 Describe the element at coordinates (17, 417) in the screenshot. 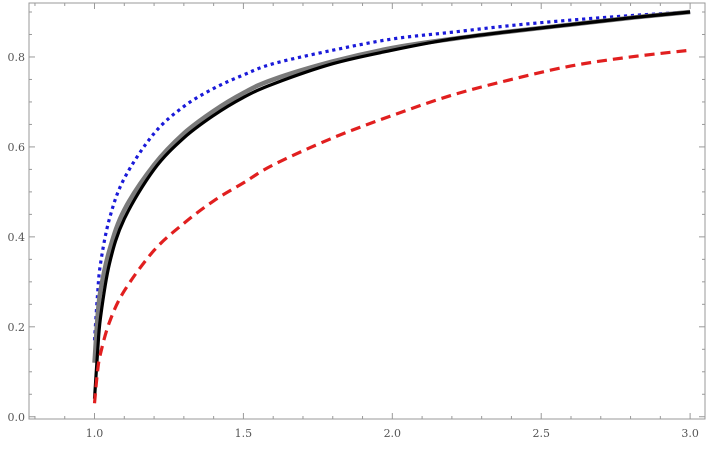

I see `y-tick-label: 0.0` at that location.